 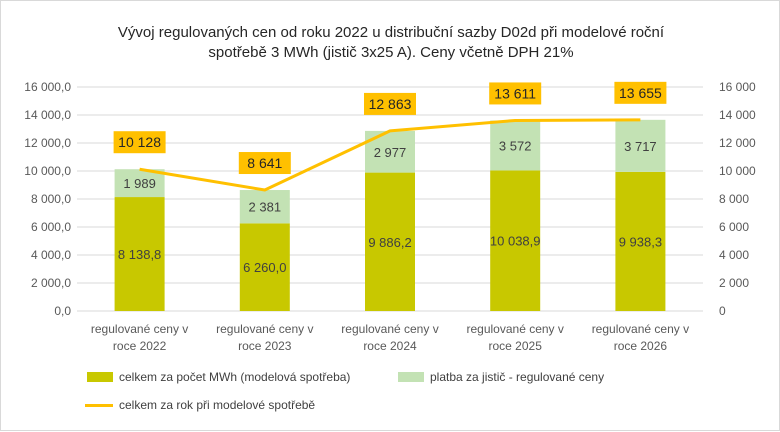 What do you see at coordinates (734, 255) in the screenshot?
I see `y-right-tick-label: 4 000` at bounding box center [734, 255].